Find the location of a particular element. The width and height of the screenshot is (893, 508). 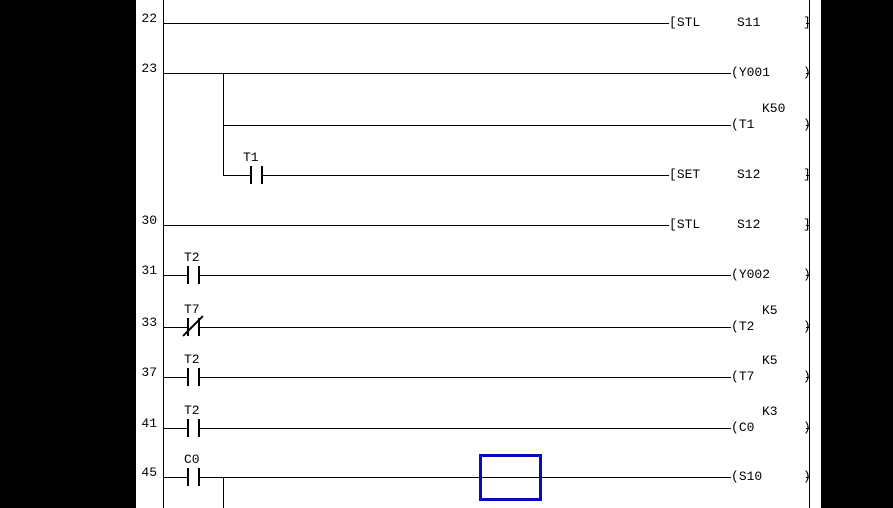

instruction-text: [SET is located at coordinates (684, 175).